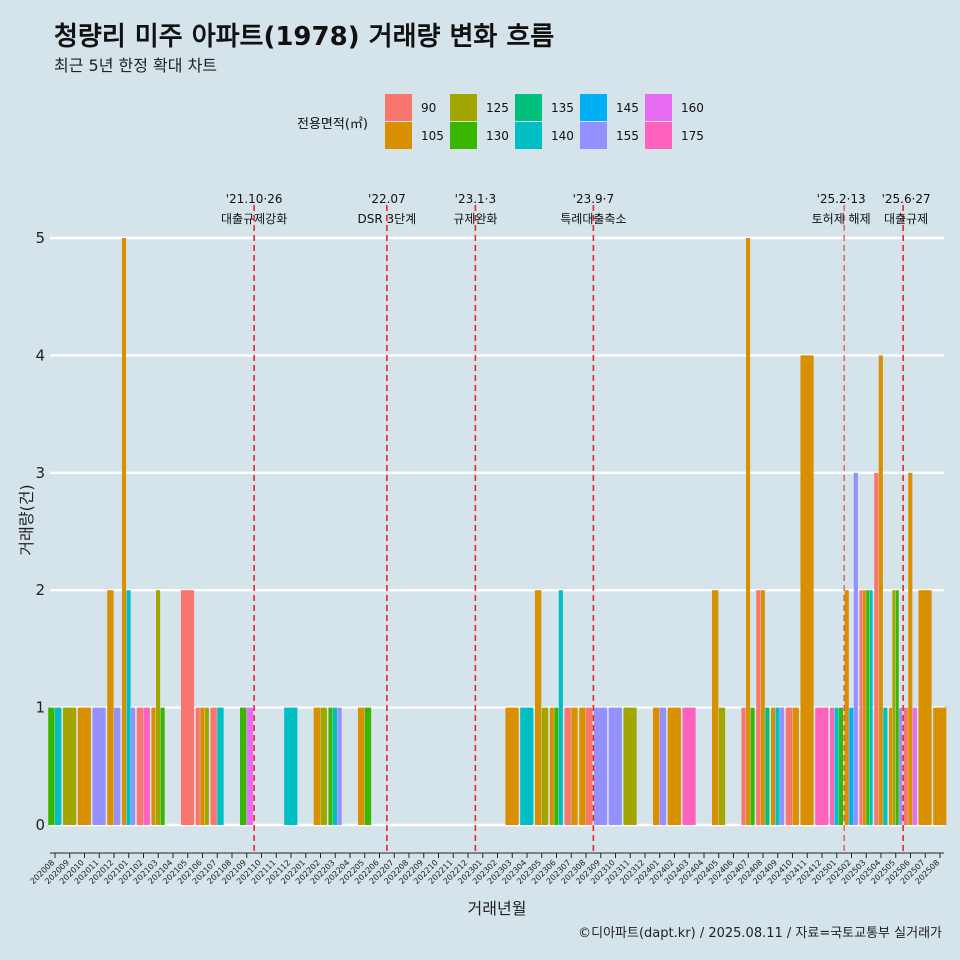  I want to click on y-tick-label: 0, so click(40, 825).